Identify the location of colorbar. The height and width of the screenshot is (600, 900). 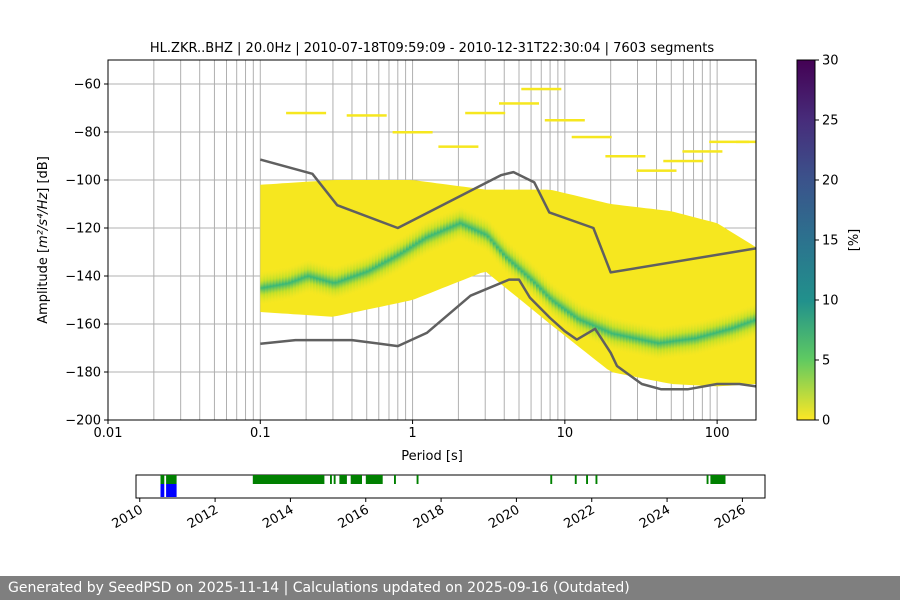
(806, 240).